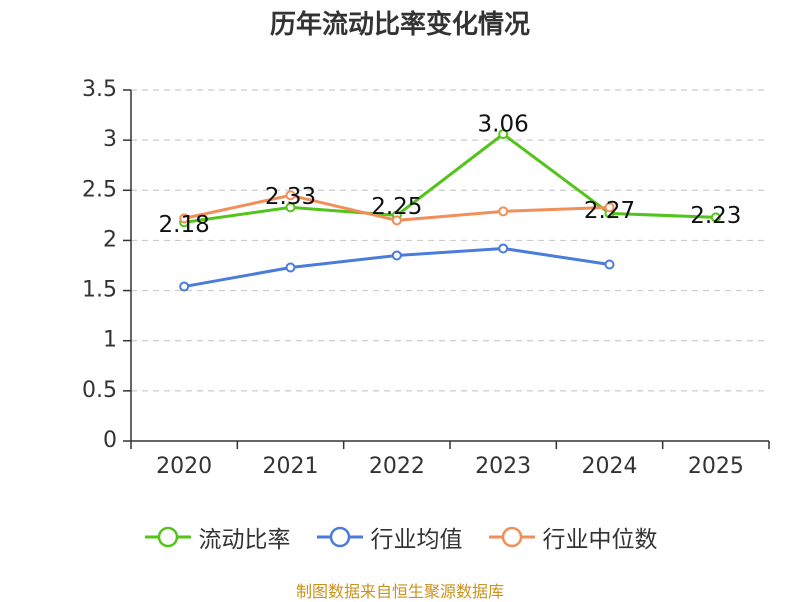 This screenshot has height=602, width=800. I want to click on y-tick-label: 3.5, so click(99, 89).